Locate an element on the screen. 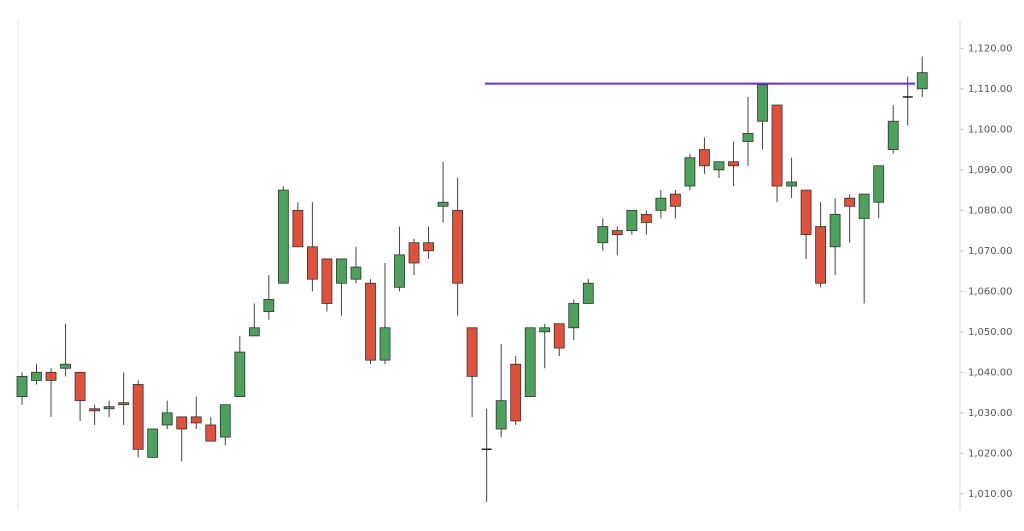 This screenshot has height=531, width=1024. y-tick-label: 1,050.00 is located at coordinates (990, 332).